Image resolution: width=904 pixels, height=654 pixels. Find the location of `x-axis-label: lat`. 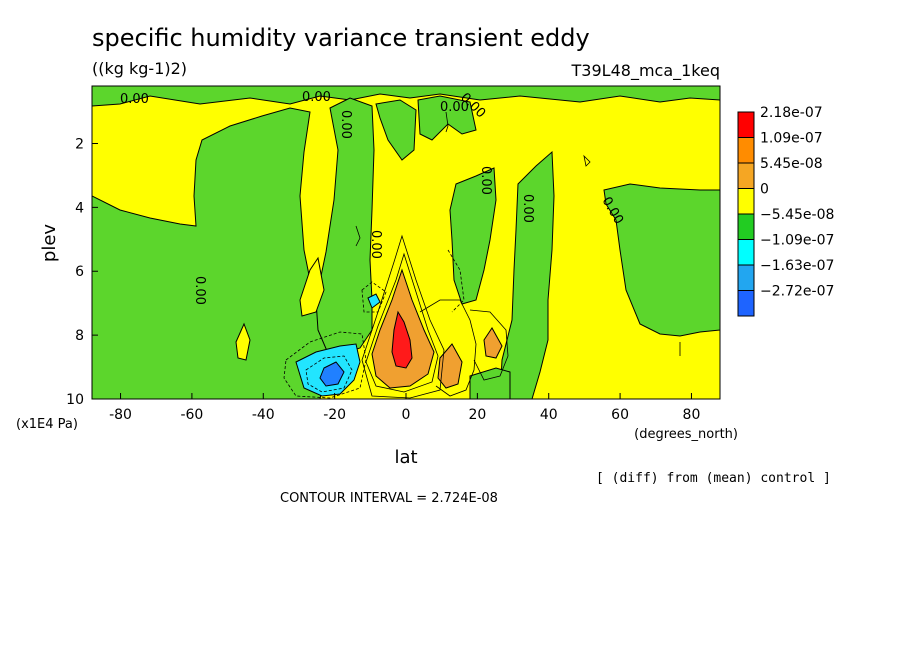

x-axis-label: lat is located at coordinates (405, 457).